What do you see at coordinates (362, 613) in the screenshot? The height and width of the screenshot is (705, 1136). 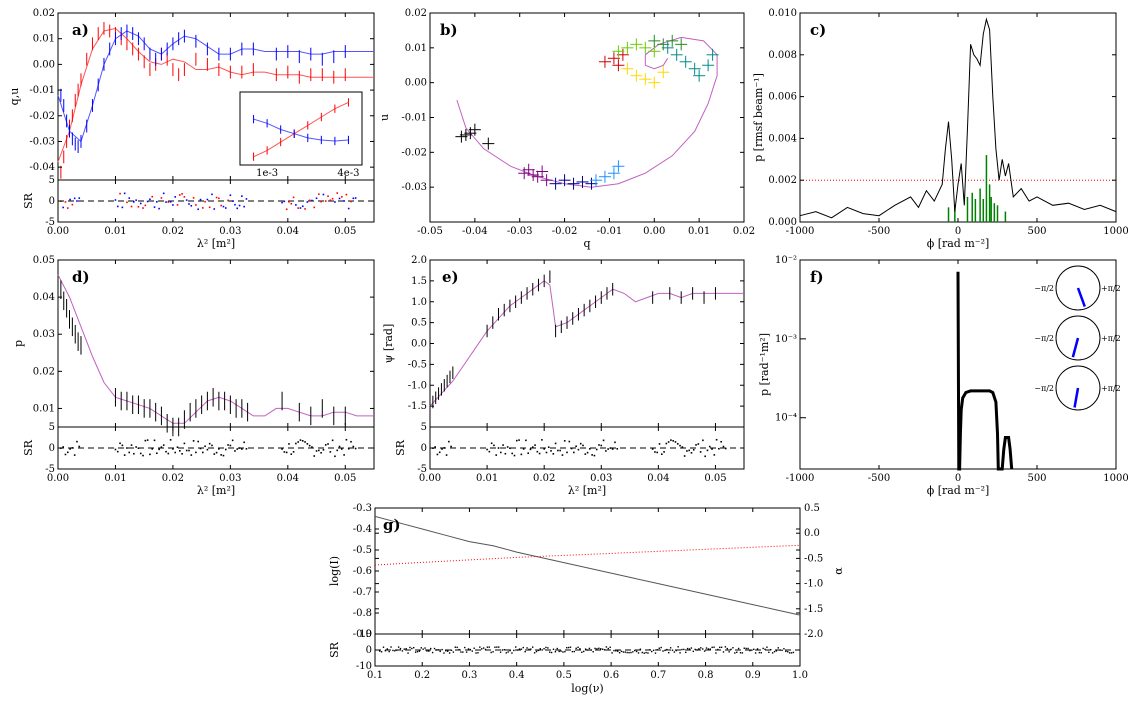 I see `y-tick-label: -0.8` at bounding box center [362, 613].